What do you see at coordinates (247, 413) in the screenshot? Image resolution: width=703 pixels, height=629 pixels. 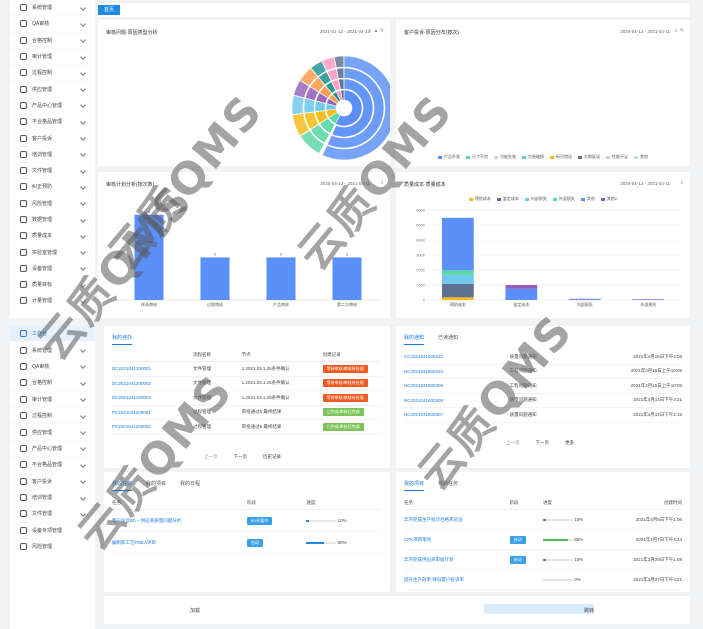 I see `table-row: PC2021041200001 过程管理 审批通过5 最终结果 已完成/审核已完成` at bounding box center [247, 413].